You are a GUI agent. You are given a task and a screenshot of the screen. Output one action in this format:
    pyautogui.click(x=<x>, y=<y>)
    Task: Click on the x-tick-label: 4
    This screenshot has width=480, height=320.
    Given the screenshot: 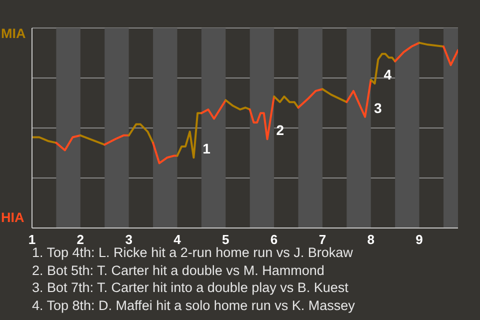 What is the action you would take?
    pyautogui.click(x=178, y=240)
    